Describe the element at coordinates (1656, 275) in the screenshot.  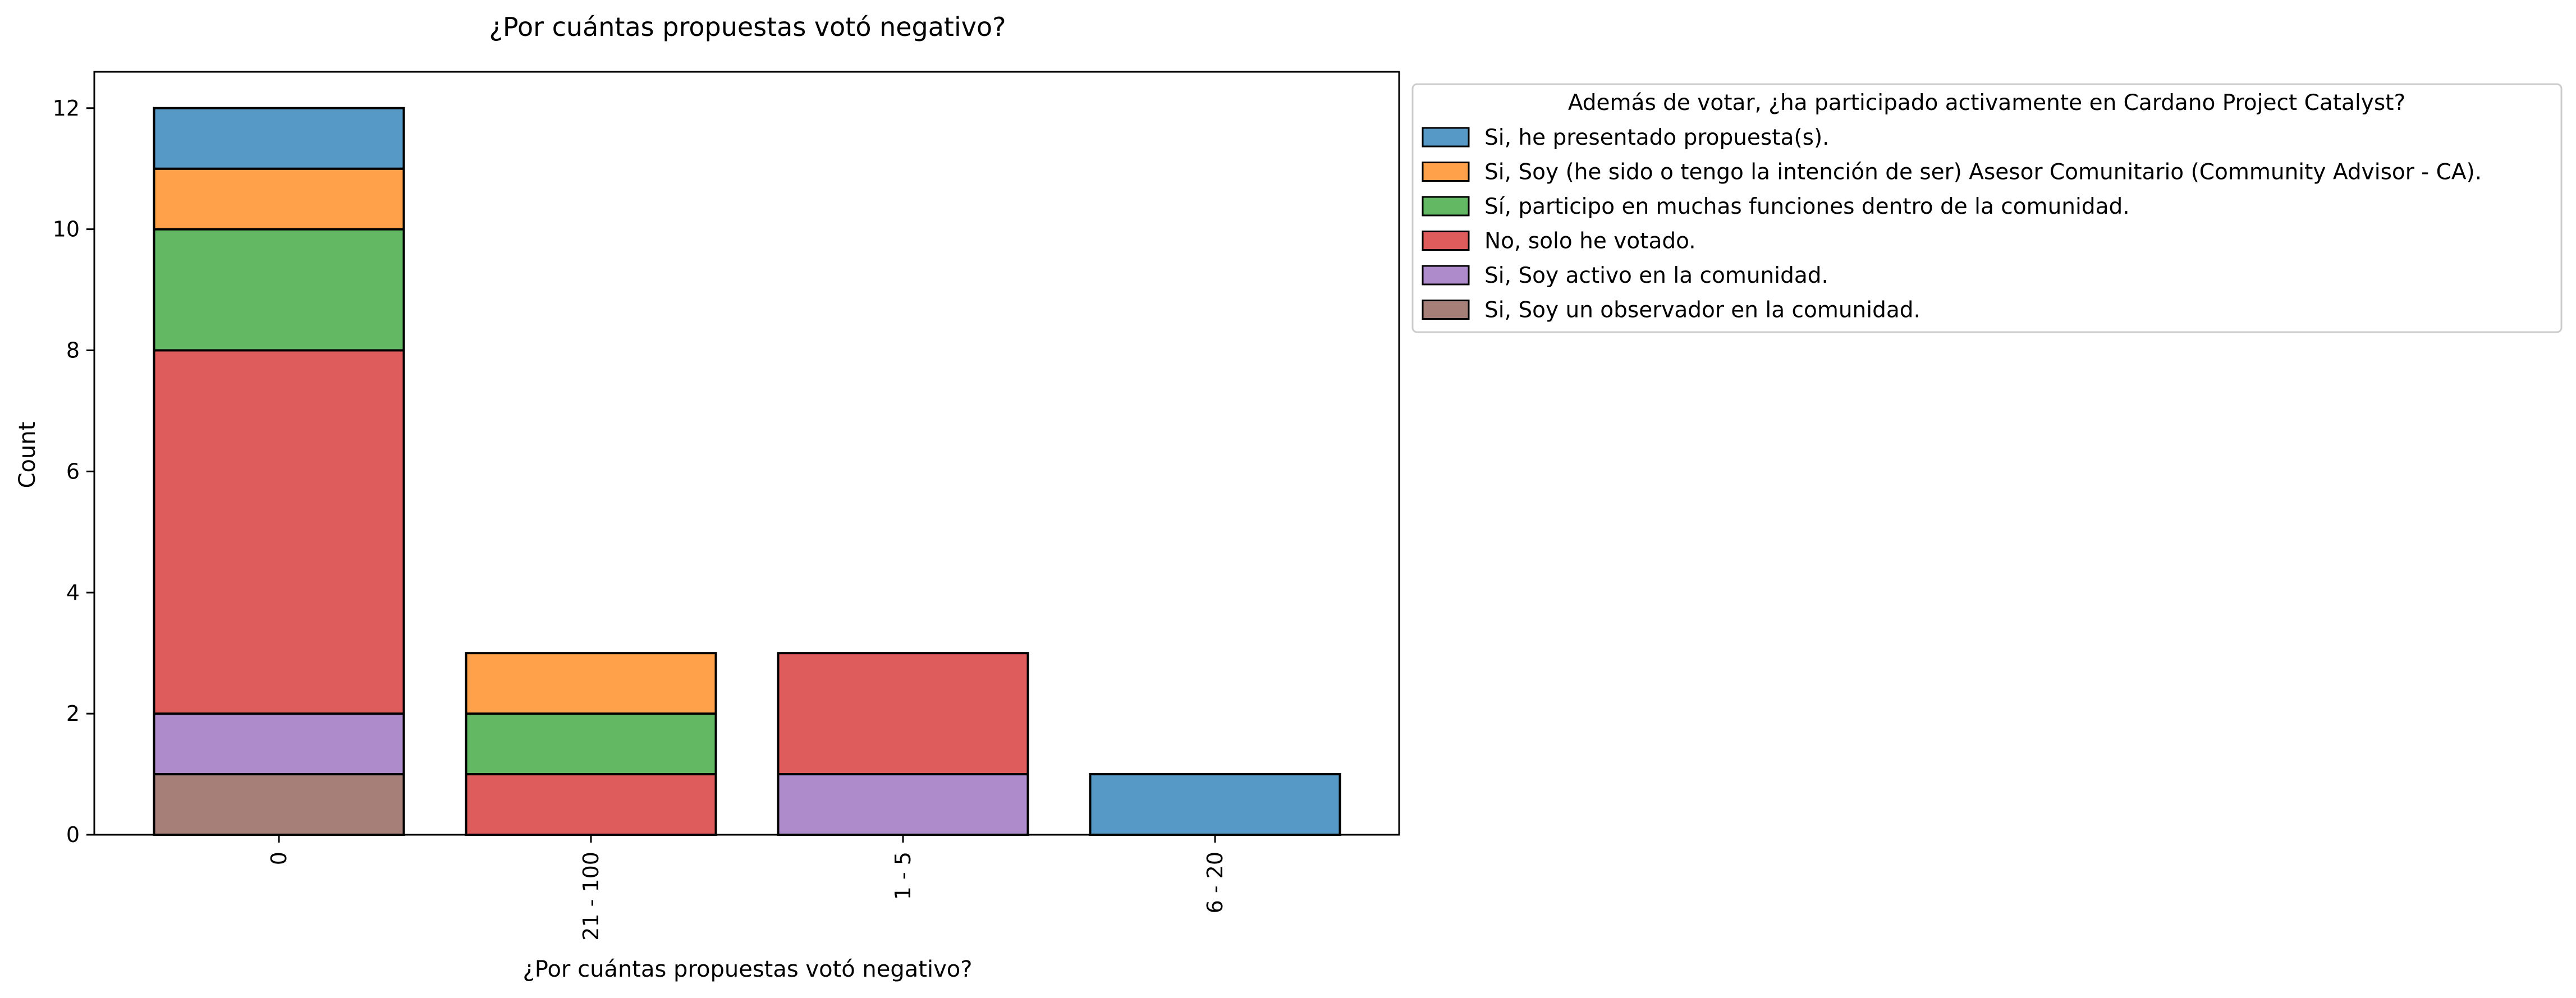
I see `legend-label: Si, Soy activo en la comunidad.` at that location.